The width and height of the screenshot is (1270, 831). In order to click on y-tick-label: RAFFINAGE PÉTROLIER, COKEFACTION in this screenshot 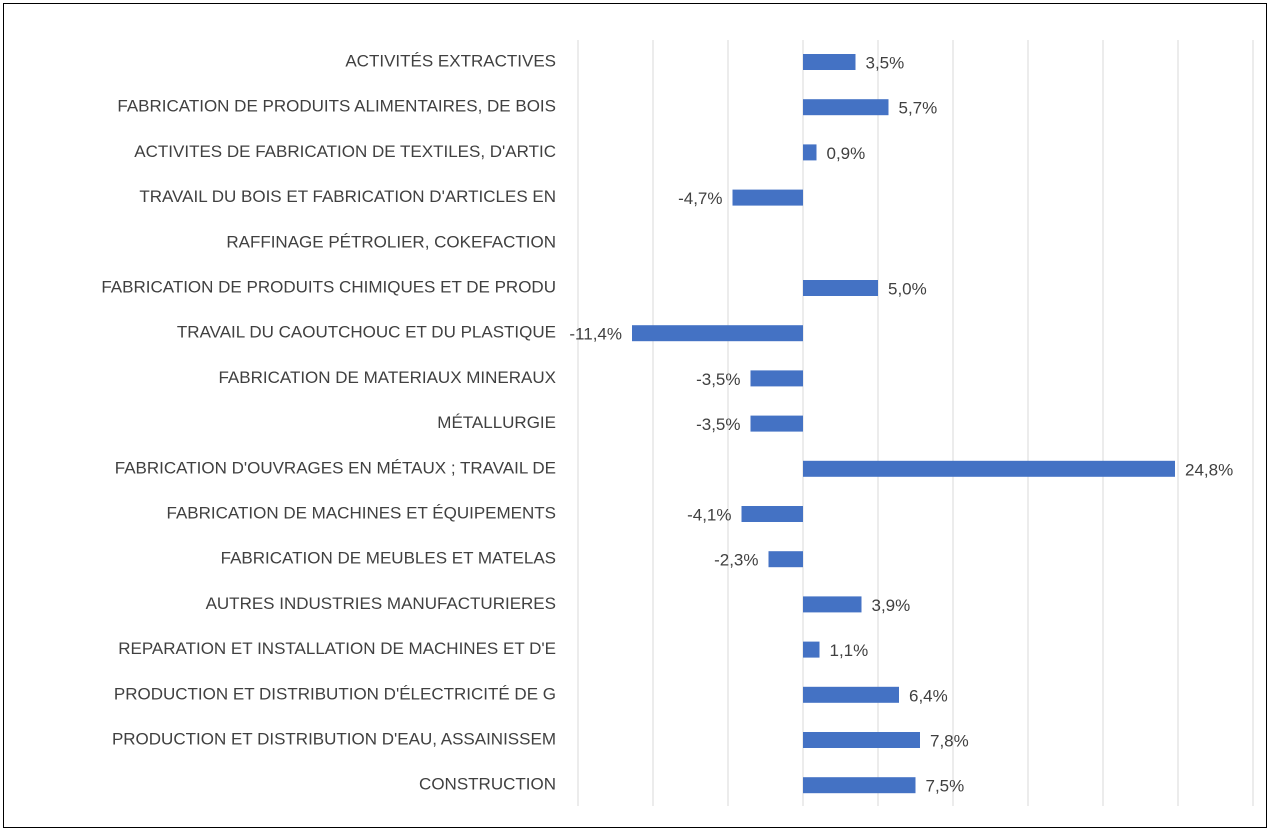, I will do `click(391, 241)`.